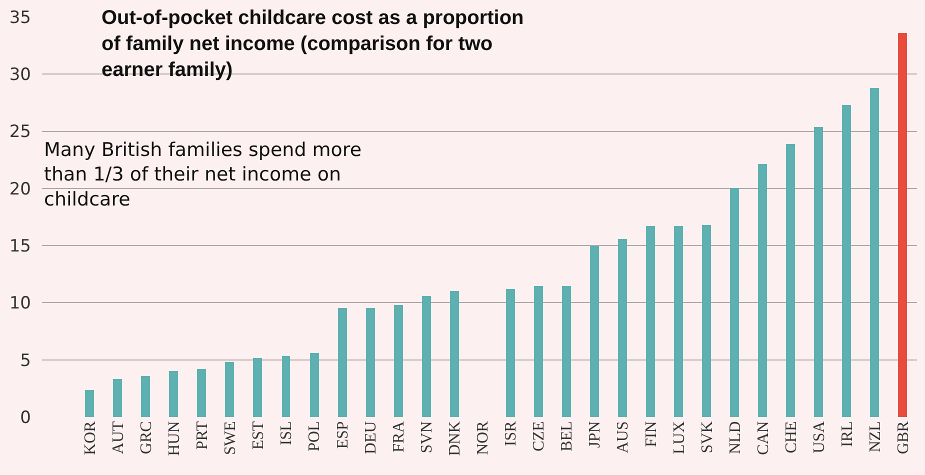 Image resolution: width=925 pixels, height=475 pixels. What do you see at coordinates (315, 436) in the screenshot?
I see `x-tick-label: POL` at bounding box center [315, 436].